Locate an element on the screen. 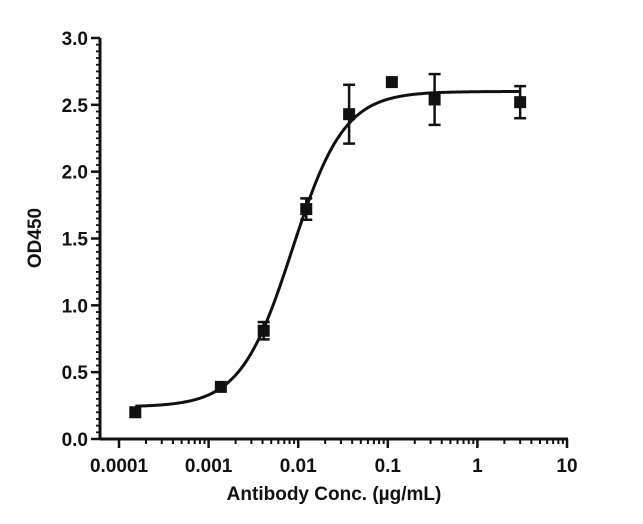 Image resolution: width=643 pixels, height=524 pixels. x-axis: 0.0001 0.001 0.01 0.1 1 10 is located at coordinates (334, 457).